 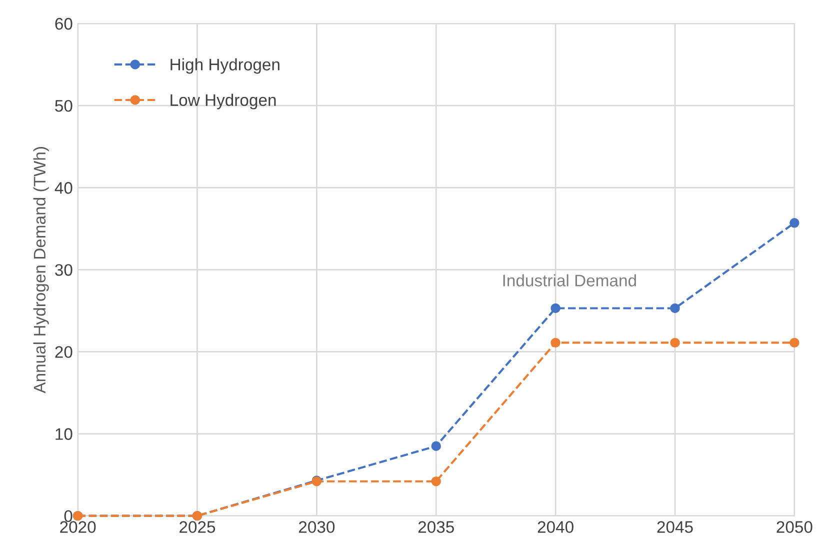 What do you see at coordinates (569, 280) in the screenshot?
I see `annotation: Industrial Demand` at bounding box center [569, 280].